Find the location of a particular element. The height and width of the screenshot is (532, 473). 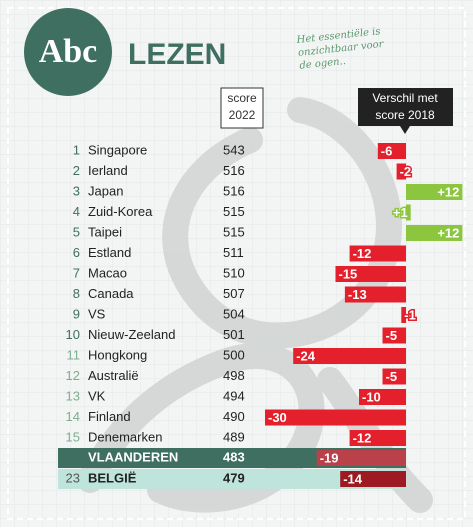

diff-header-box is located at coordinates (405, 107).